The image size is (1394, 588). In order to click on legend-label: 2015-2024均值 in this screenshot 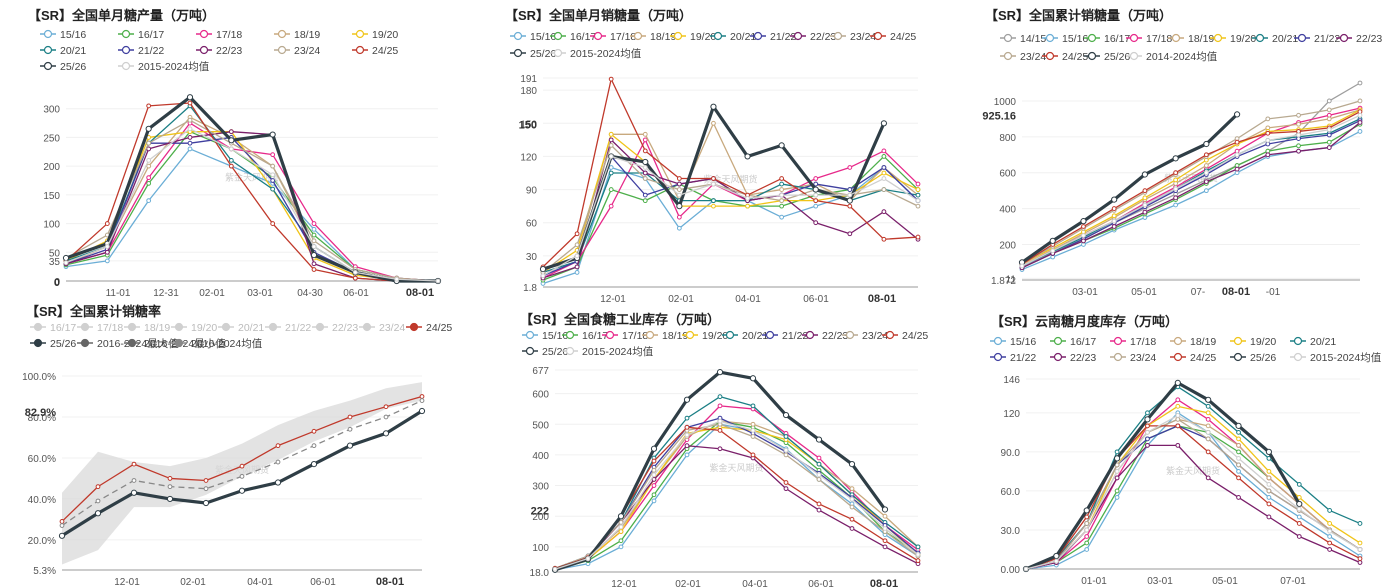, I will do `click(174, 66)`.